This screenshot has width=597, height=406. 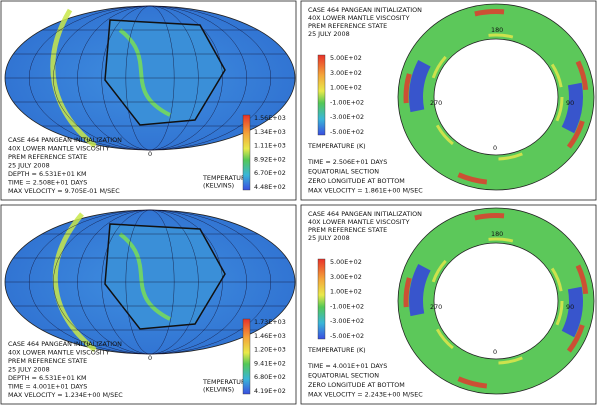 What do you see at coordinates (65, 395) in the screenshot?
I see `caption-line: MAX VELOCITY = 1.234E+00 M/SEC` at bounding box center [65, 395].